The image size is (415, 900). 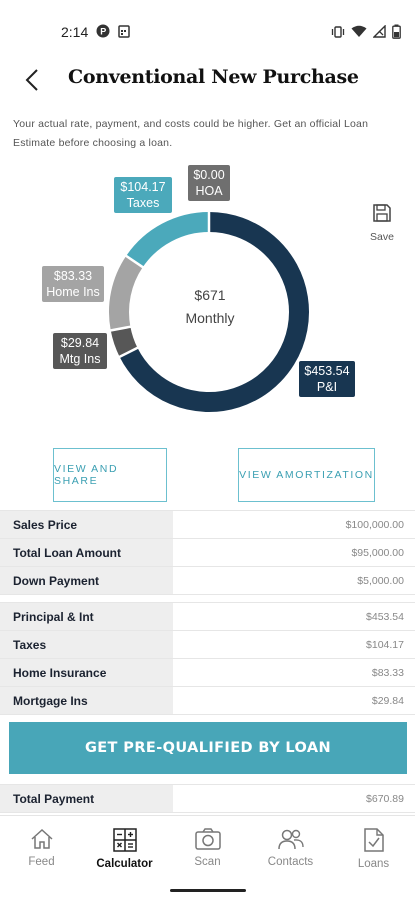 I want to click on chip-hoa-name: HOA, so click(x=209, y=191).